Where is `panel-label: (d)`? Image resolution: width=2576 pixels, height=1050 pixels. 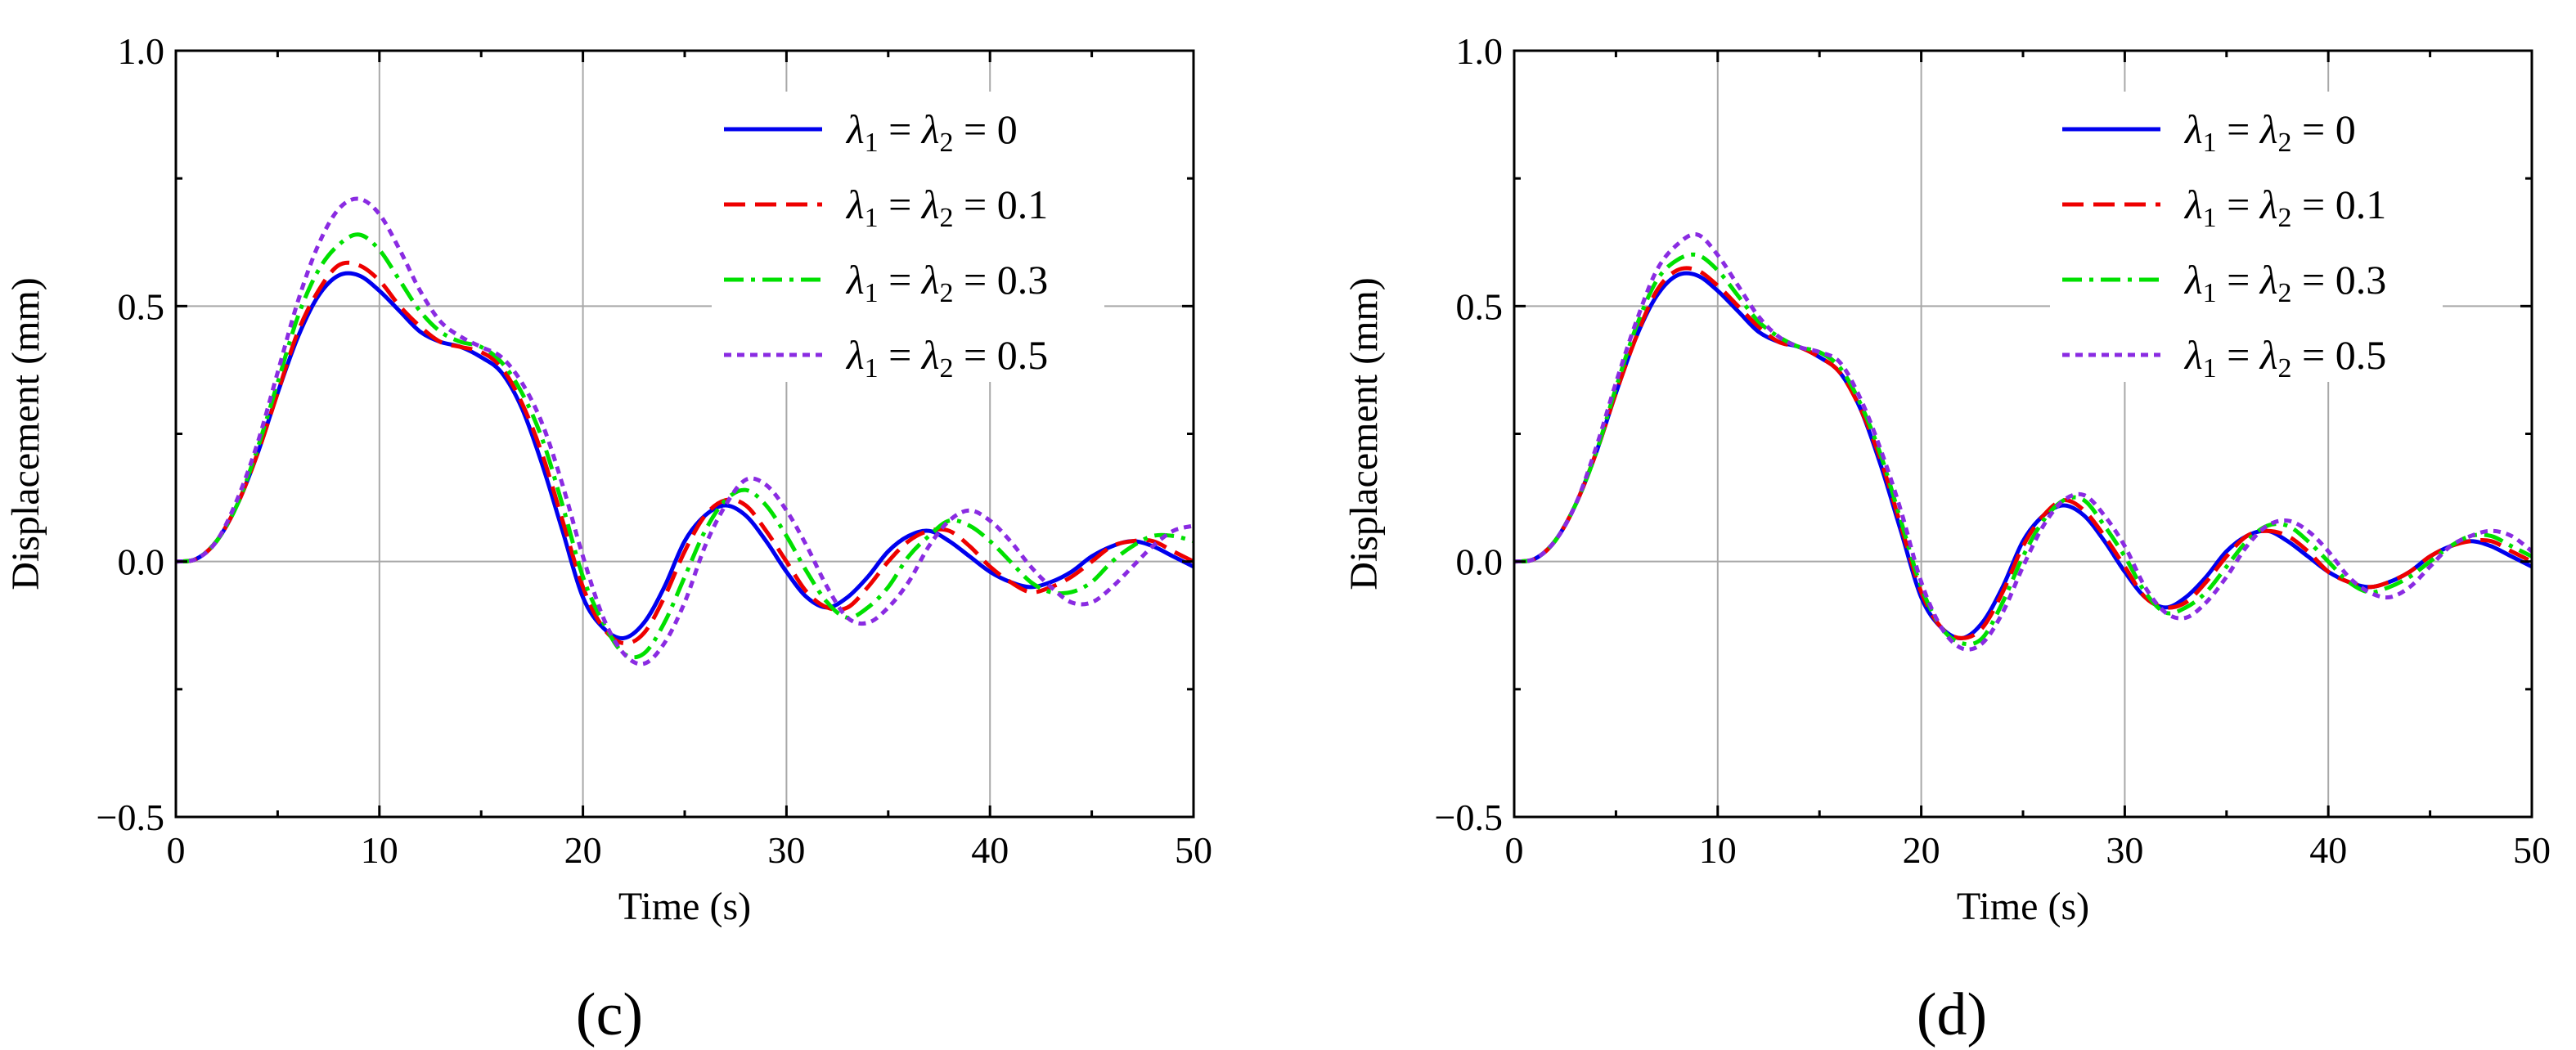 panel-label: (d) is located at coordinates (1952, 1014).